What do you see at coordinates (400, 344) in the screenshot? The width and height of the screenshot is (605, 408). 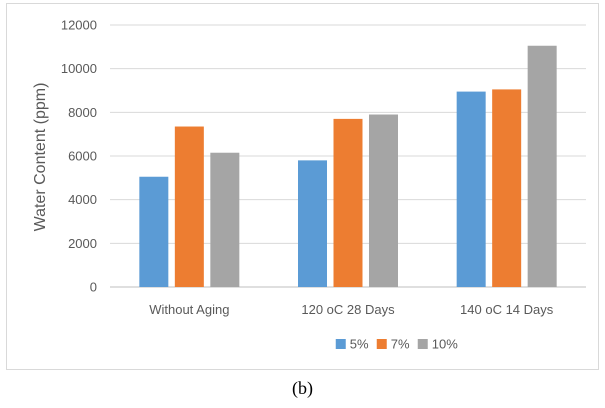 I see `legend-label: 7%` at bounding box center [400, 344].